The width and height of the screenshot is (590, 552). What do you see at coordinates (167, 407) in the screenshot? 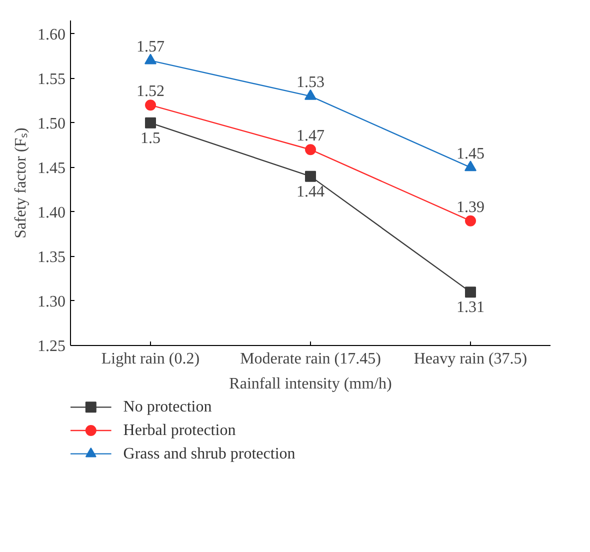
I see `legend-label: No protection` at bounding box center [167, 407].